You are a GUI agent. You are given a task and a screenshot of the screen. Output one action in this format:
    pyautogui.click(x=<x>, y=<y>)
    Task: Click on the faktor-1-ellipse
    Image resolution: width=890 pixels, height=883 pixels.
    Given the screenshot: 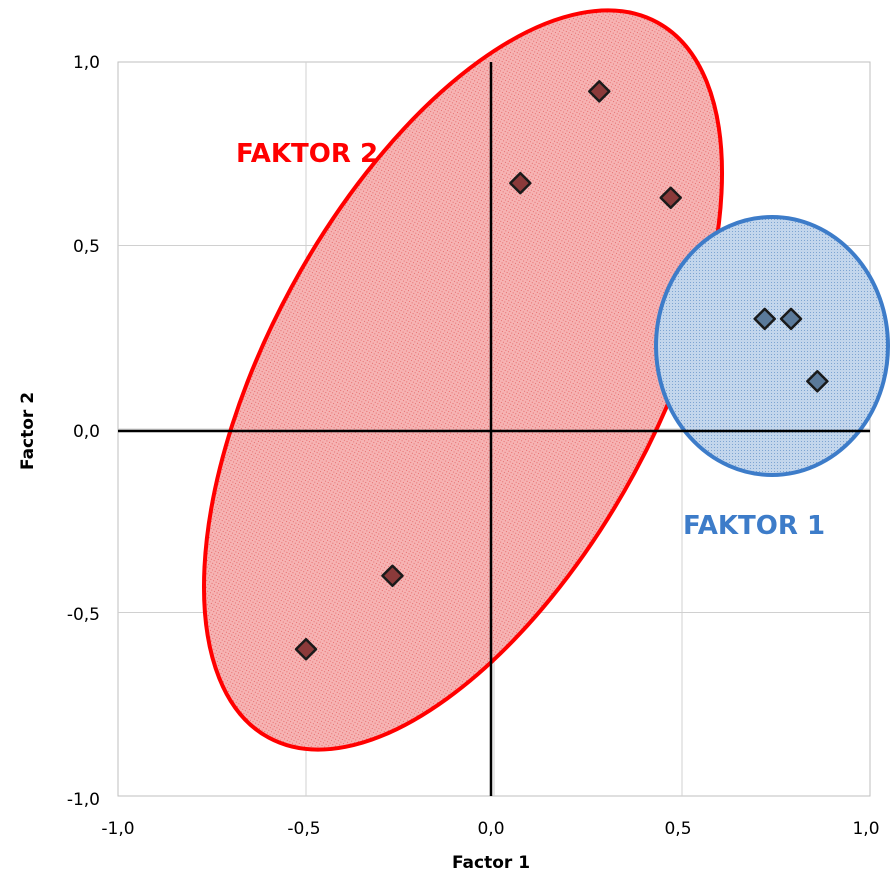 What is the action you would take?
    pyautogui.click(x=772, y=346)
    